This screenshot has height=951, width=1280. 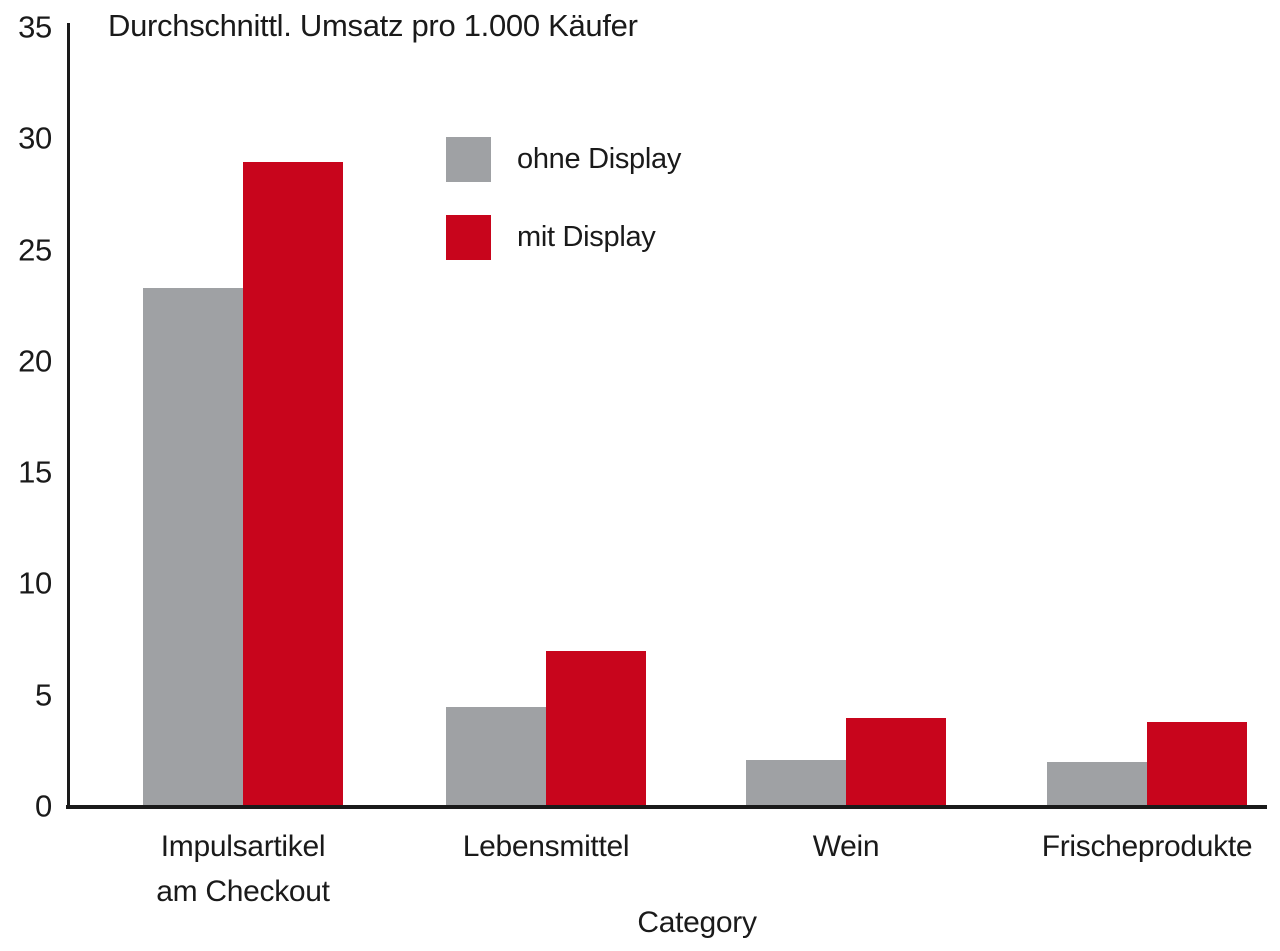 I want to click on legend: ohne Display mit Display, so click(x=563, y=215).